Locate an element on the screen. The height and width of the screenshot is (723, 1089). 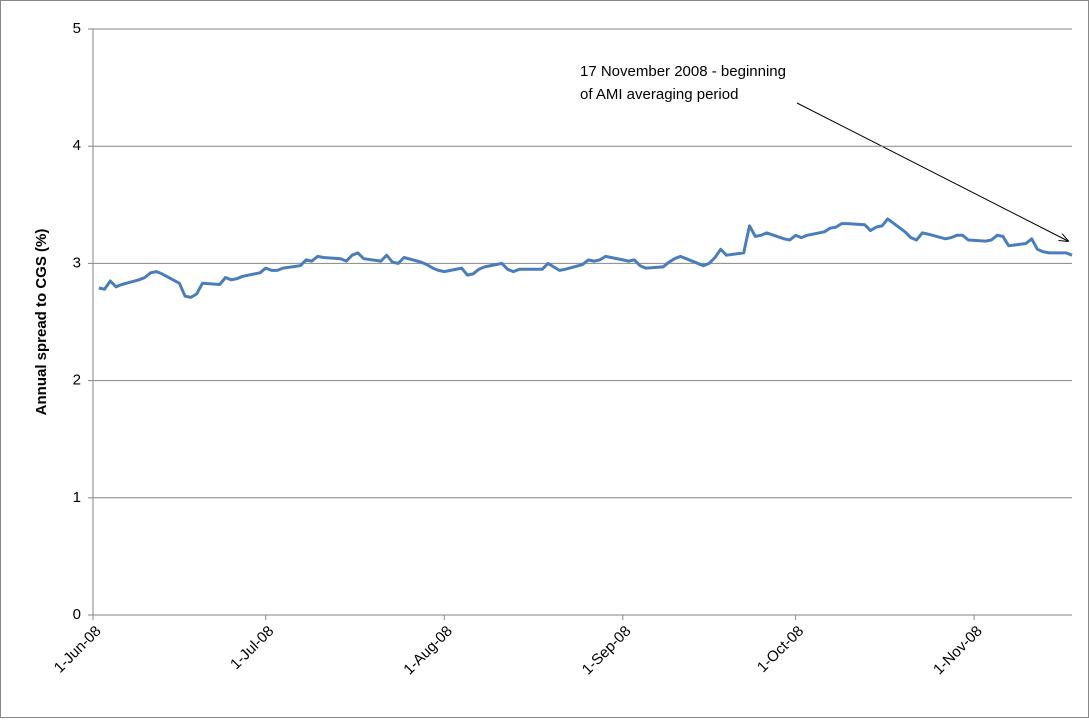
y-tick-label: 2 is located at coordinates (77, 380).